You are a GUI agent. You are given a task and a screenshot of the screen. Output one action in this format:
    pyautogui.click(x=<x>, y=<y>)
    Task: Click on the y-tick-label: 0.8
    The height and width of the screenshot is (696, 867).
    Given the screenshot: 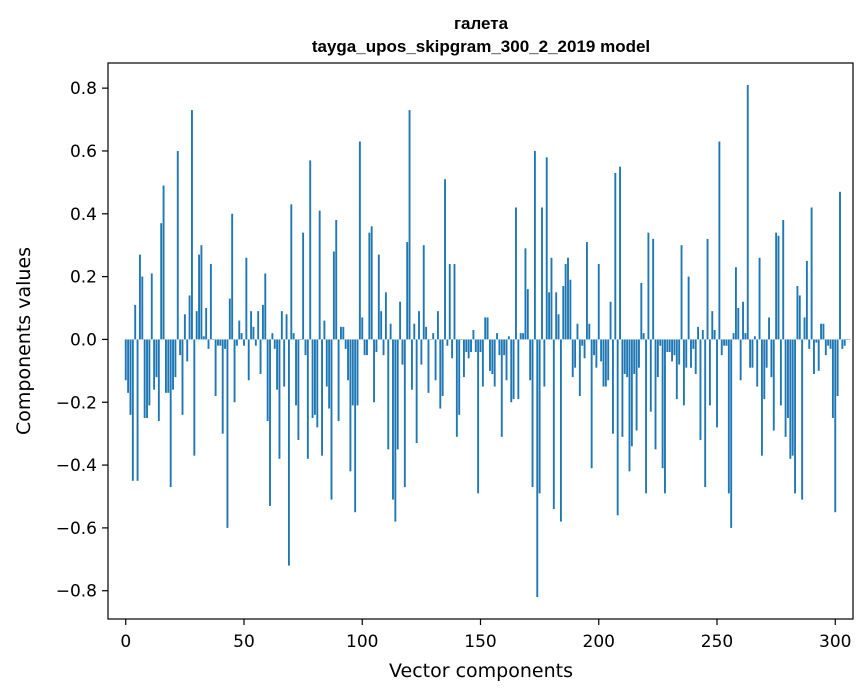 What is the action you would take?
    pyautogui.click(x=83, y=89)
    